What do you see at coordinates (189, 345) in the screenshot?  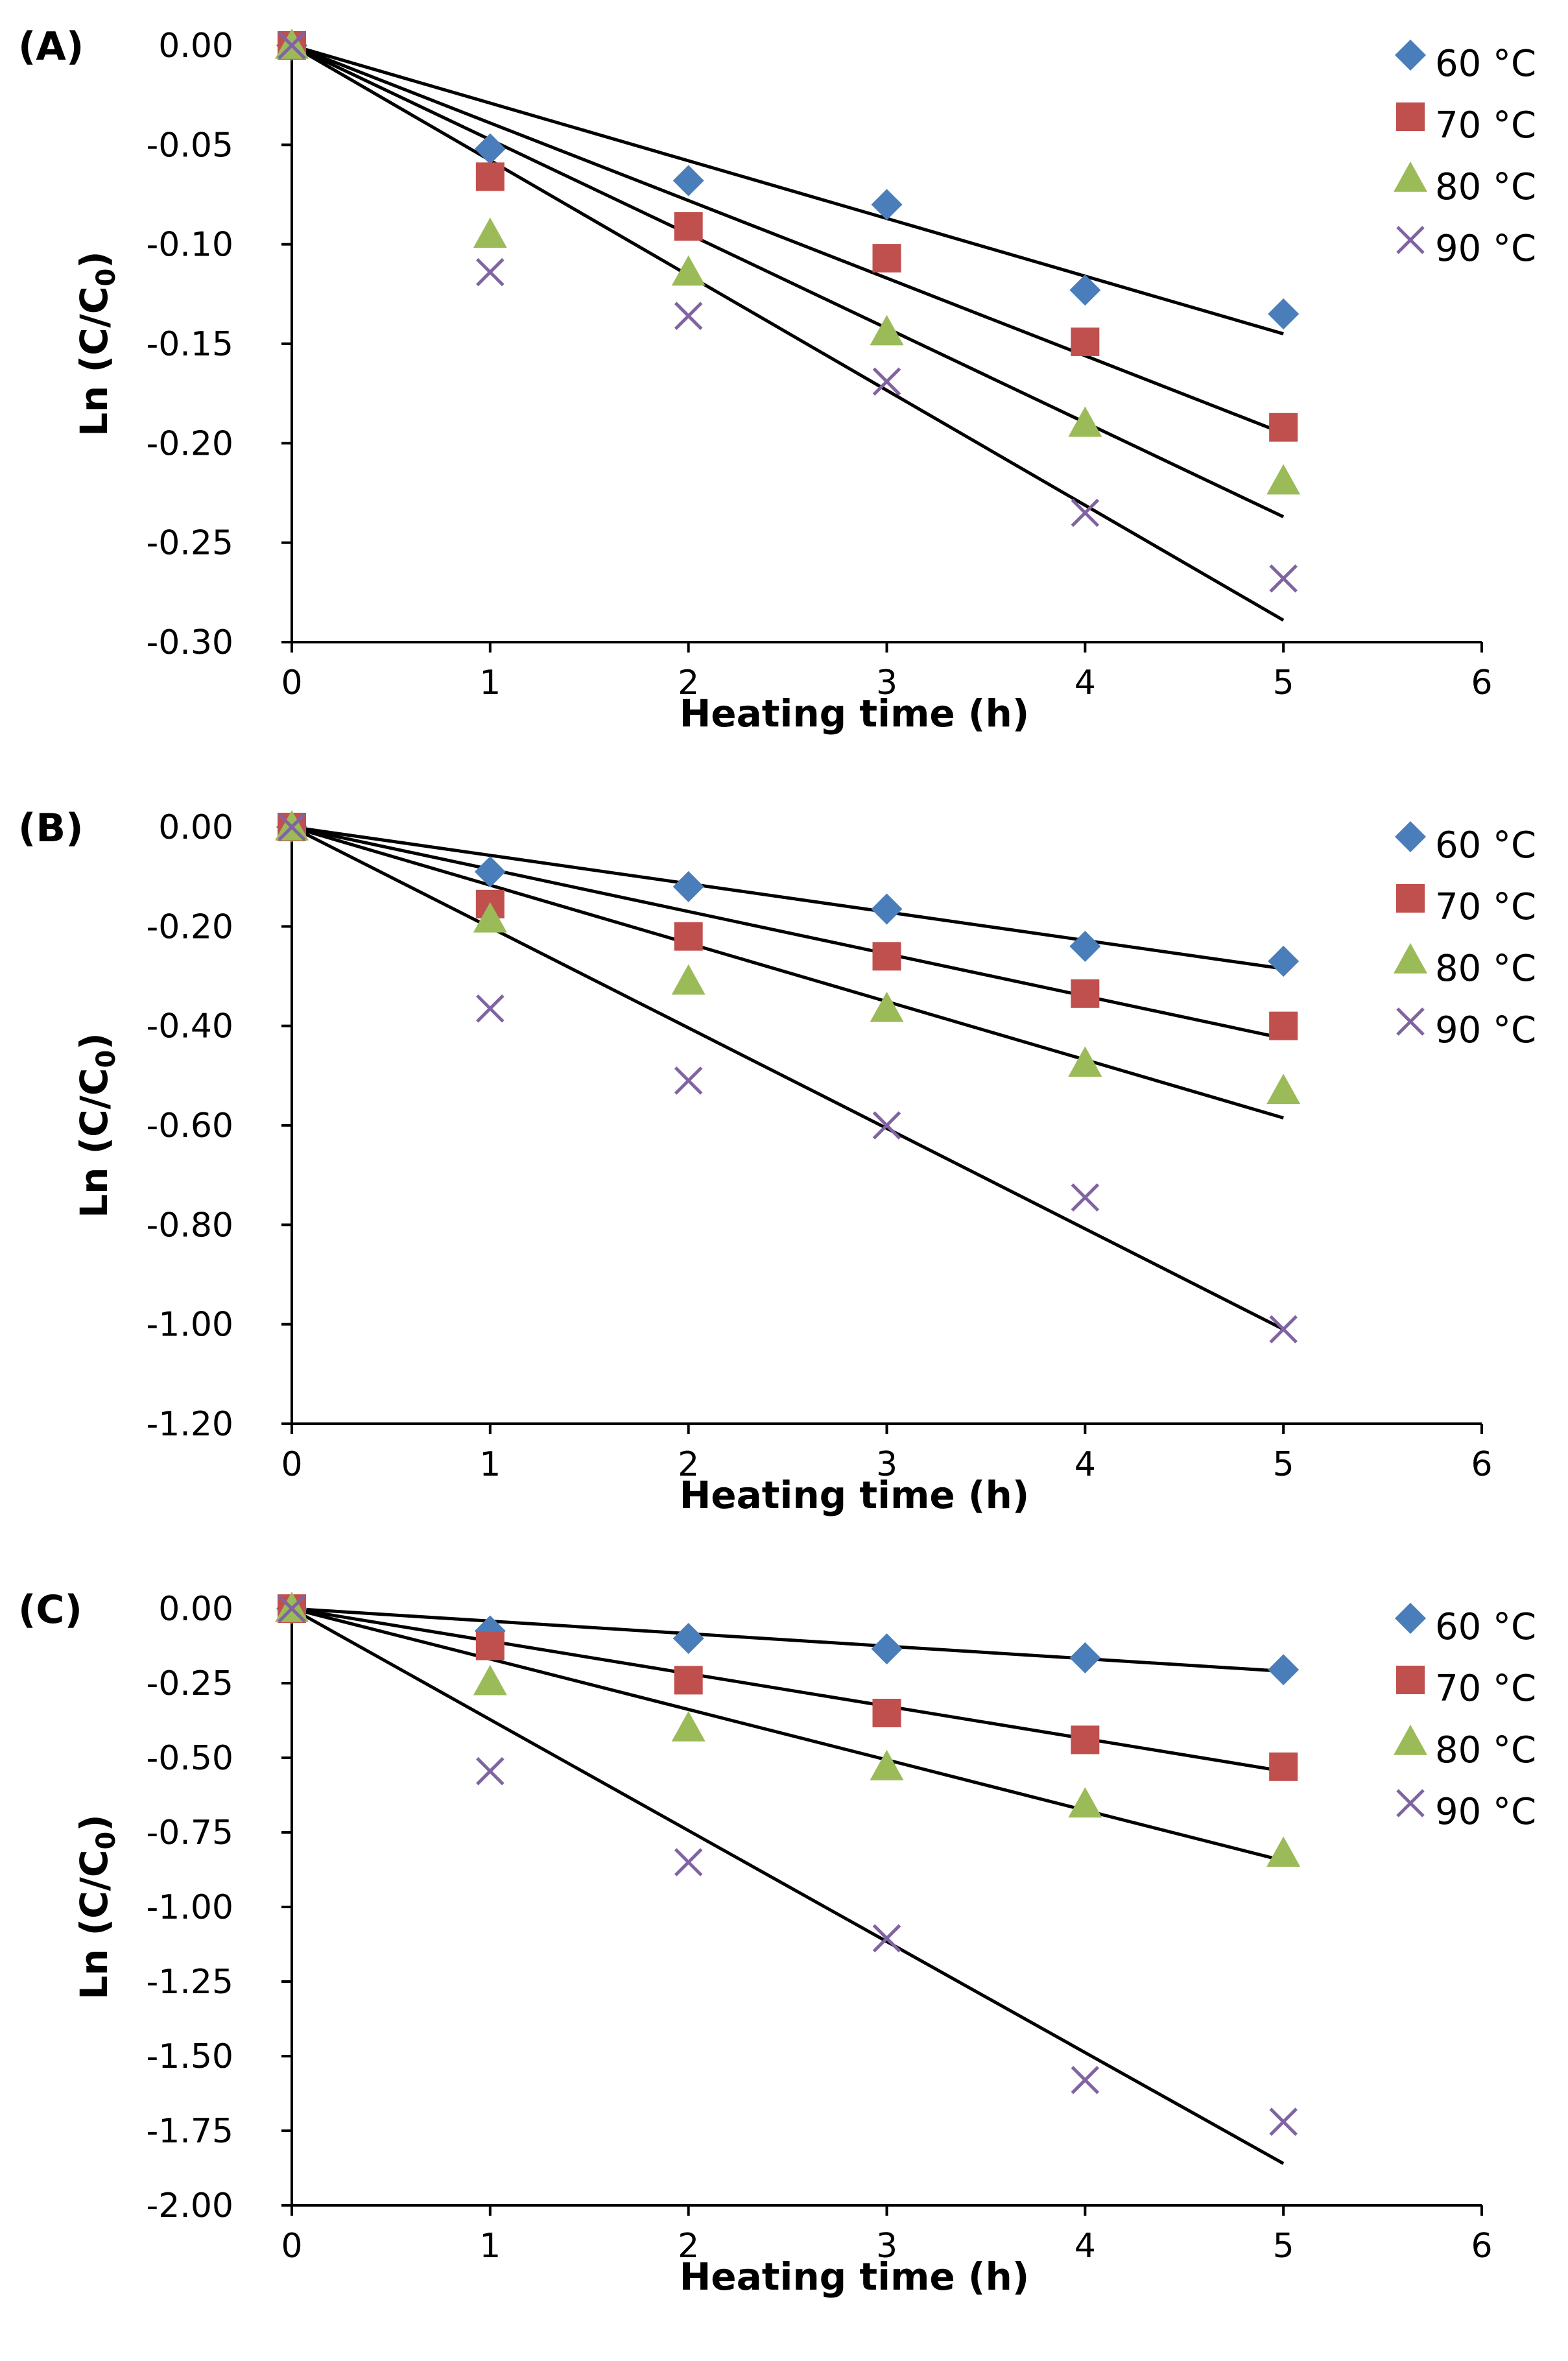 I see `y-tick-label: -0.15` at bounding box center [189, 345].